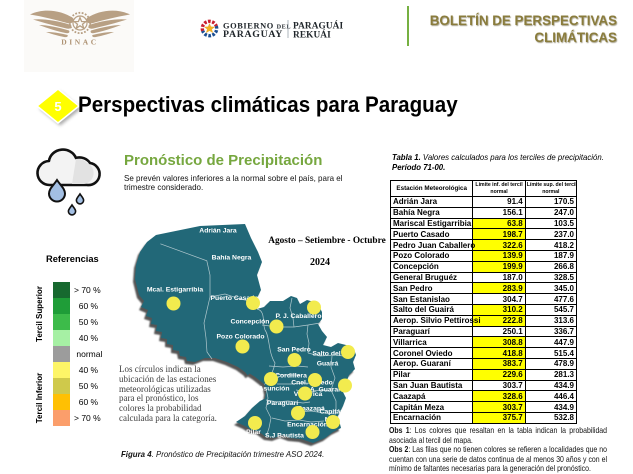  Describe the element at coordinates (257, 26) in the screenshot. I see `svg-text: GOBIERNO DEL` at that location.